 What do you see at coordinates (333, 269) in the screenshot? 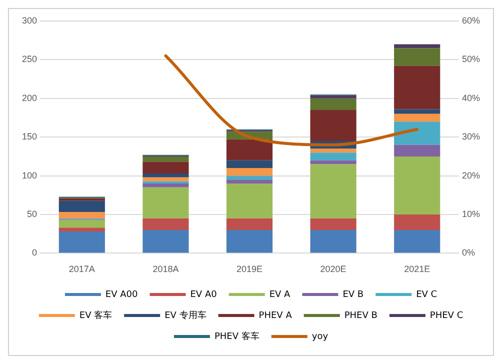
I see `x-tick-label: 2020E` at bounding box center [333, 269].